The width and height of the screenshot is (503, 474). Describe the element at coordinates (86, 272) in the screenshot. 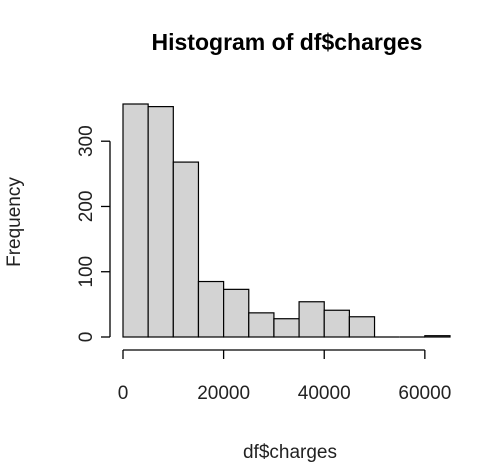

I see `y-tick-label: 100` at that location.